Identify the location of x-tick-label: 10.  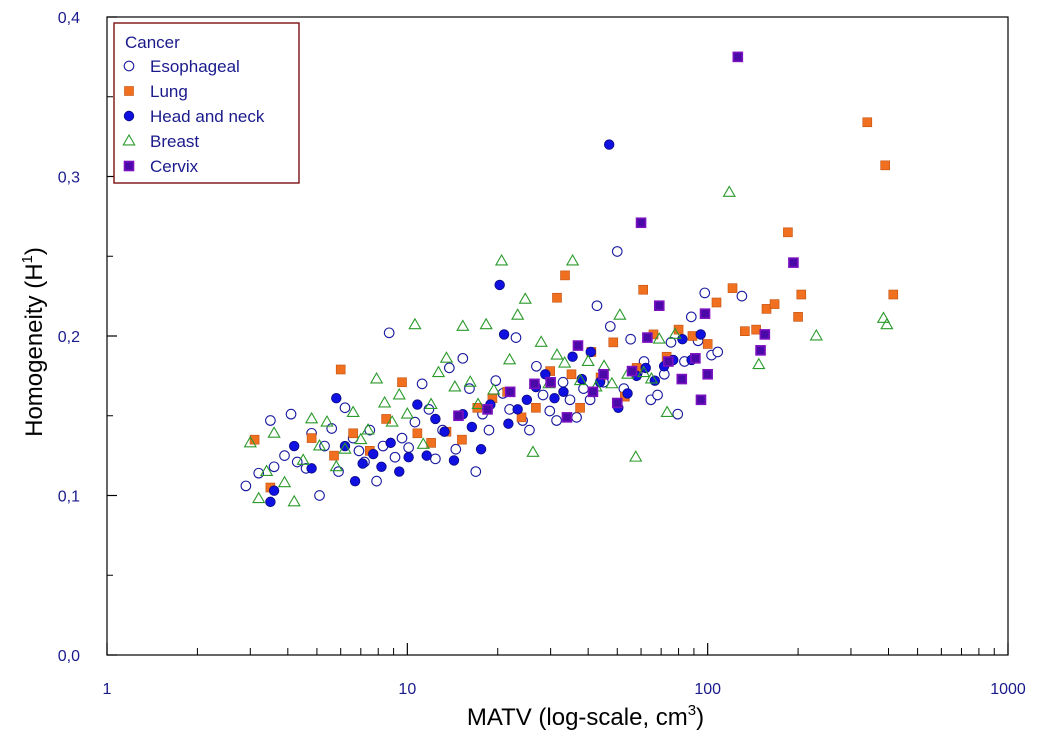
(407, 689).